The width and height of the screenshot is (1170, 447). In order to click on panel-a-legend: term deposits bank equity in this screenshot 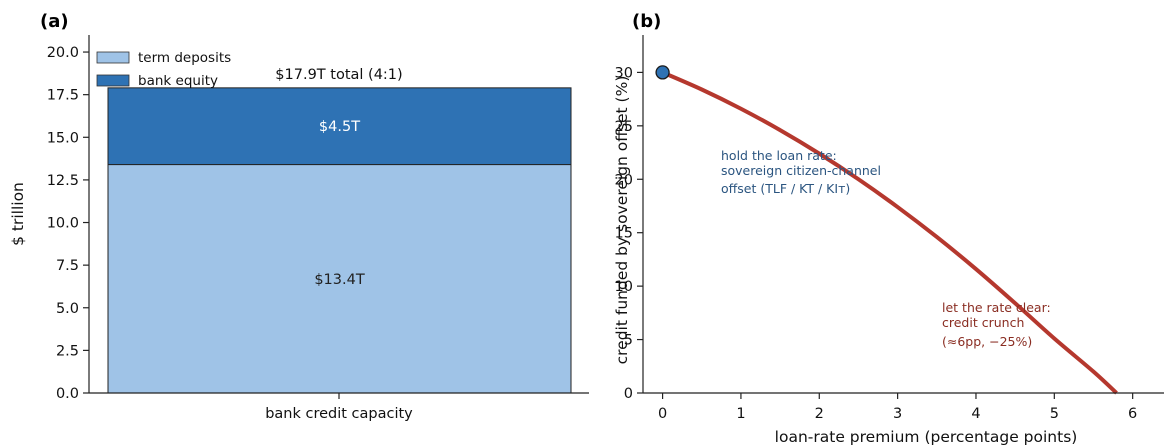, I will do `click(163, 69)`.